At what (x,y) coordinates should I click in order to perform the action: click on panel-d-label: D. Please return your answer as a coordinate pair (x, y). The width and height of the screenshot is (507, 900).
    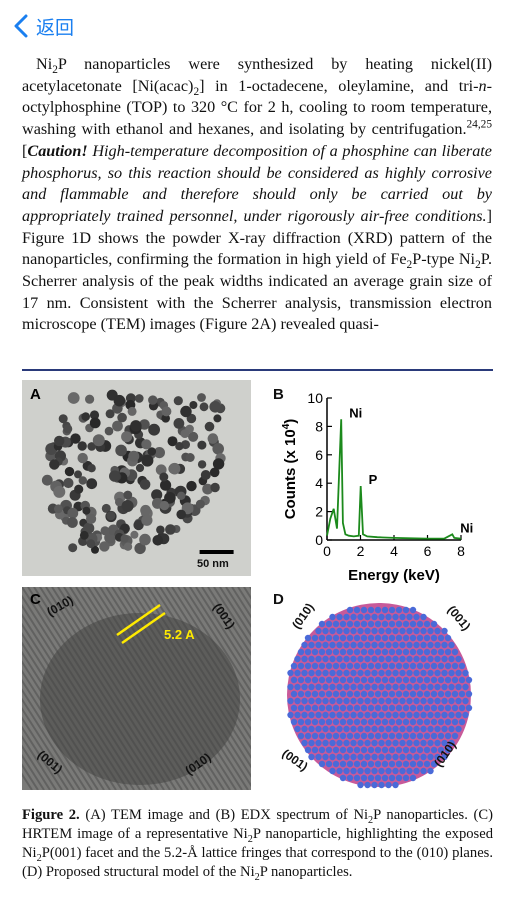
    Looking at the image, I should click on (278, 599).